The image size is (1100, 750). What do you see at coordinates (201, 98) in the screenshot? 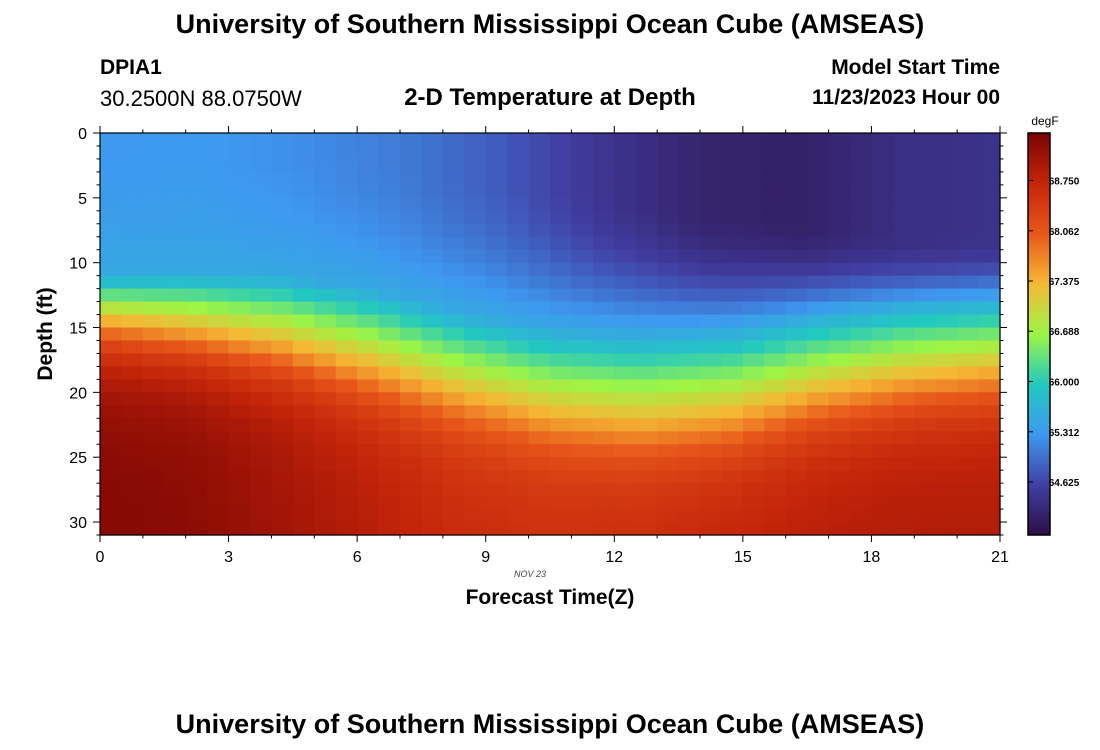
I see `station-coordinates: 30.2500N 88.0750W` at bounding box center [201, 98].